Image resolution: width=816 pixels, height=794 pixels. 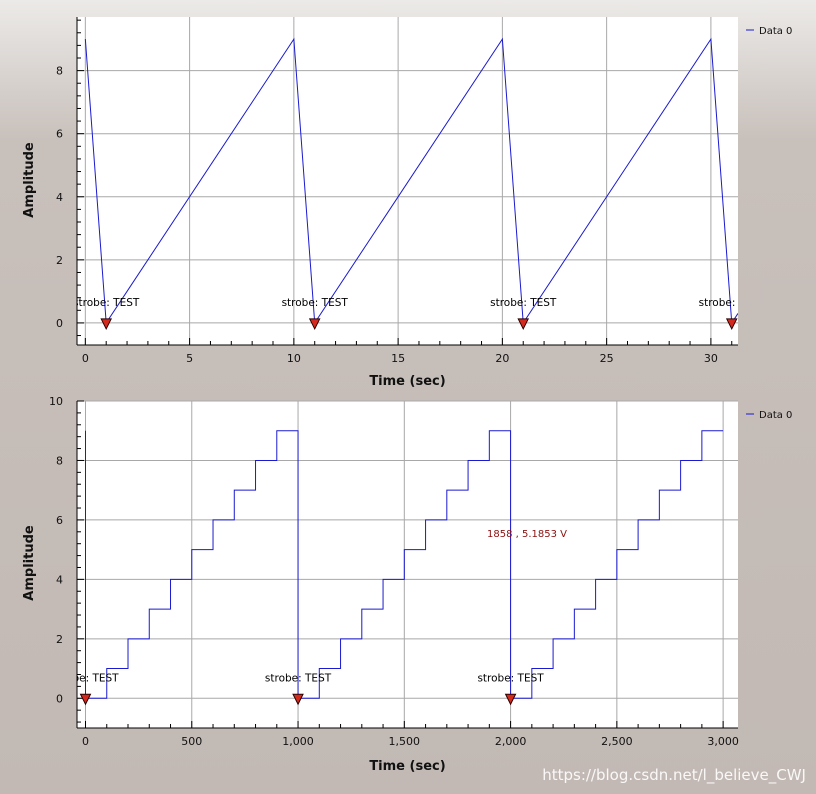 What do you see at coordinates (723, 741) in the screenshot?
I see `x-tick-label: 3,000` at bounding box center [723, 741].